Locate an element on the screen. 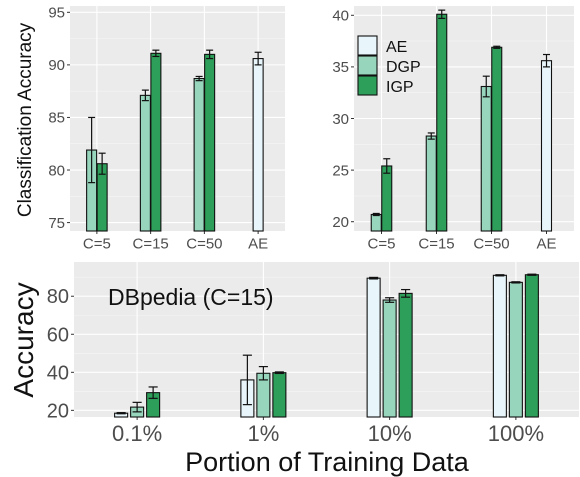 The image size is (580, 477). y-tick-label: 95 is located at coordinates (56, 13).